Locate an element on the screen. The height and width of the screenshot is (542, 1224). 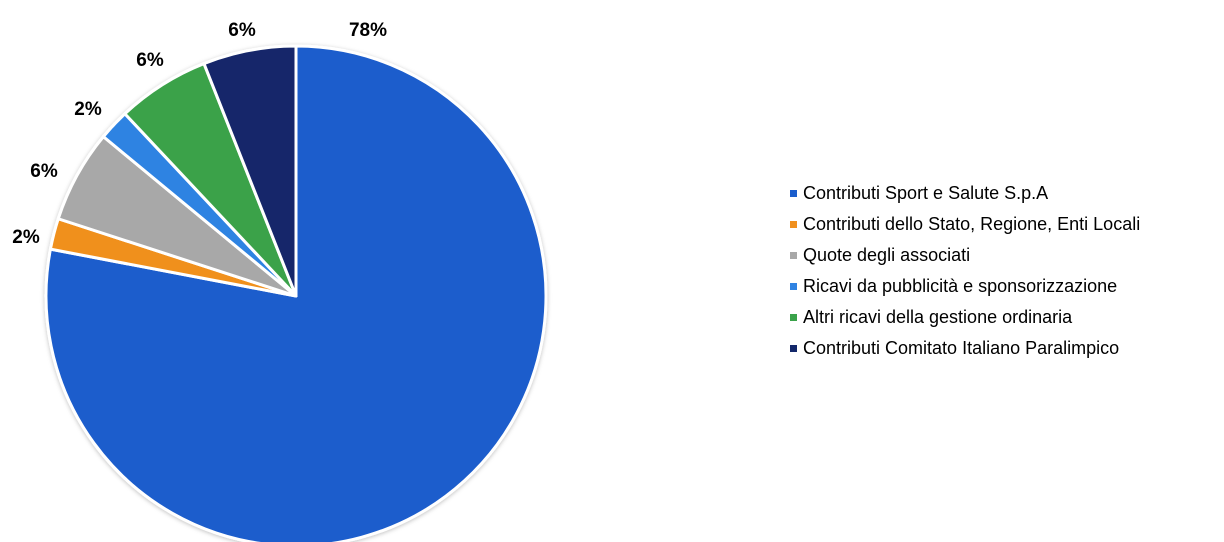
legend-item-altri-ricavi-della-gestione-ordinaria: Altri ricavi della gestione ordinaria is located at coordinates (965, 317).